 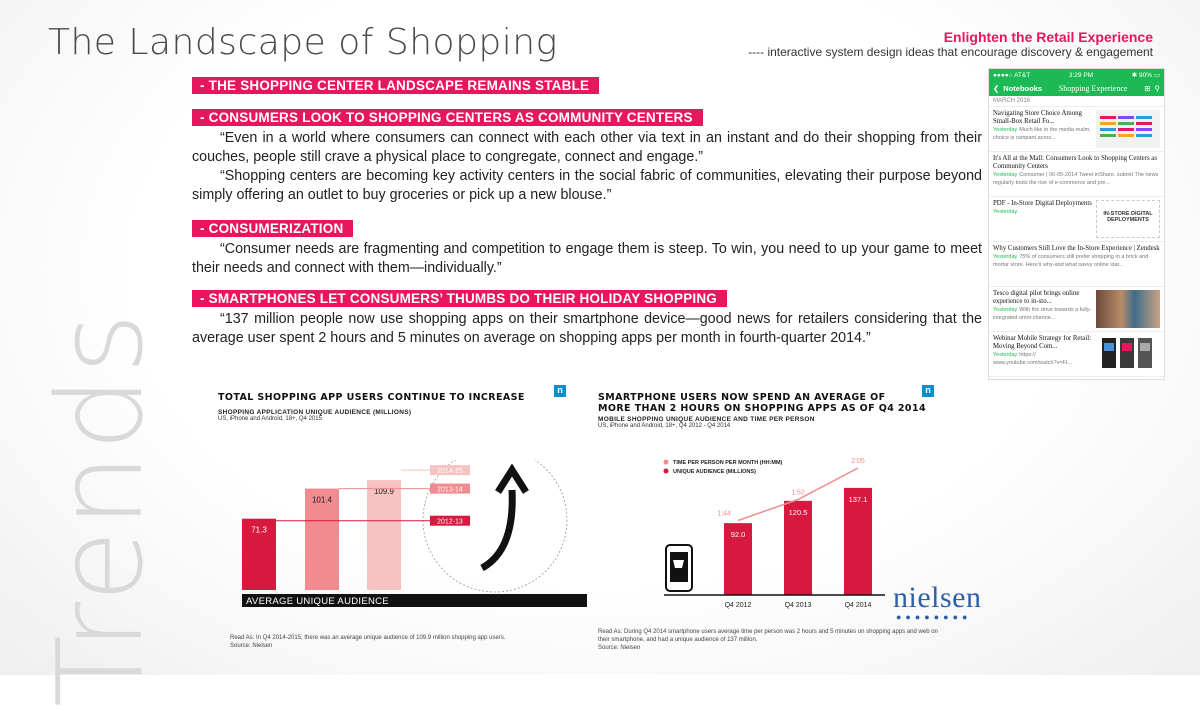 What do you see at coordinates (100, 509) in the screenshot?
I see `side-watermark-text: Trends` at bounding box center [100, 509].